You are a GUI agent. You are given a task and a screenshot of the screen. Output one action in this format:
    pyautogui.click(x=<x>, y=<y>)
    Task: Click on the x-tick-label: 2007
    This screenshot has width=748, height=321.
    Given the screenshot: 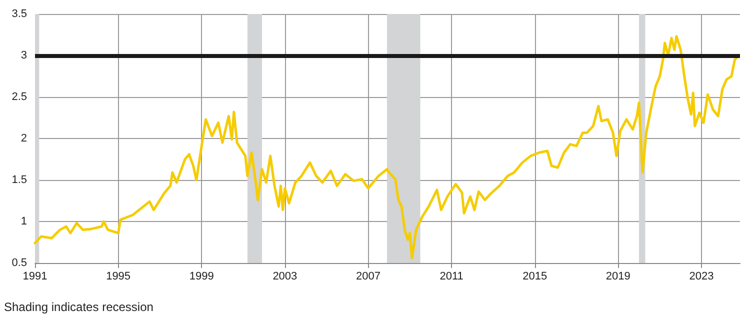 What is the action you would take?
    pyautogui.click(x=368, y=276)
    